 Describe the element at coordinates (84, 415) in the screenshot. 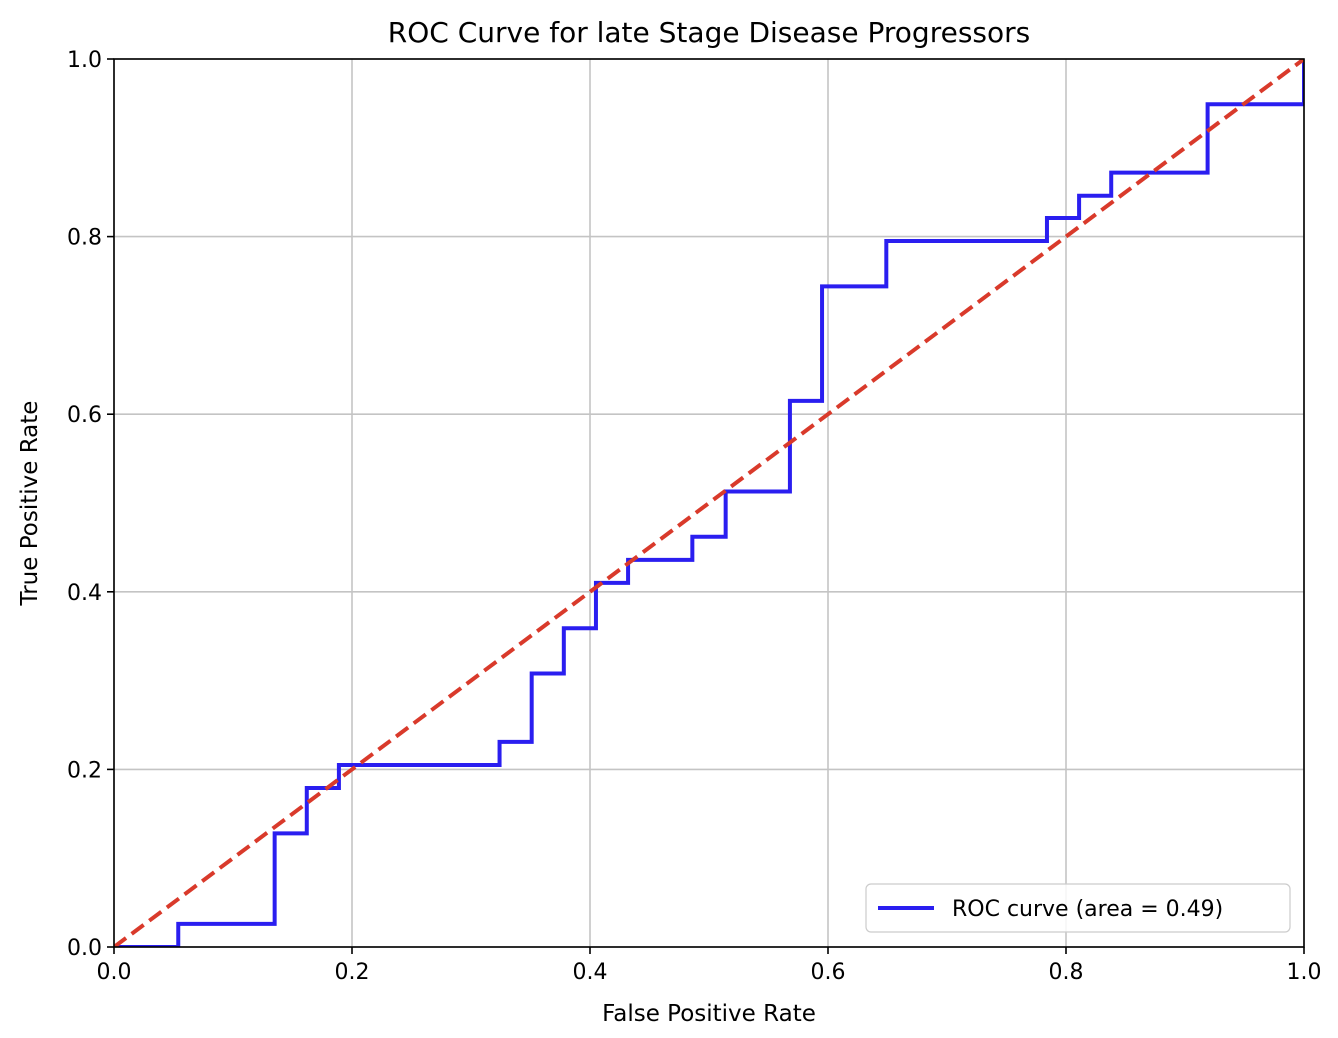

I see `y-tick-label: 0.6` at that location.